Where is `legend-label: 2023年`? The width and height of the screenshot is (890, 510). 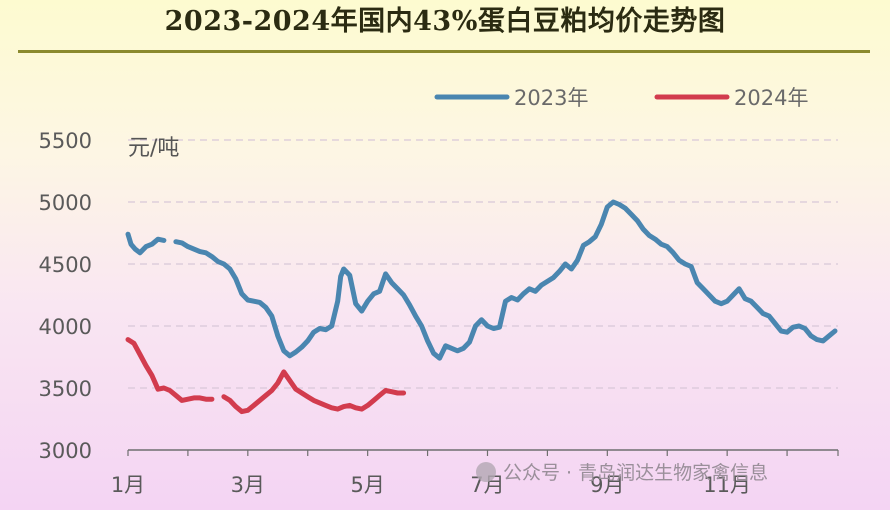 legend-label: 2023年 is located at coordinates (551, 98).